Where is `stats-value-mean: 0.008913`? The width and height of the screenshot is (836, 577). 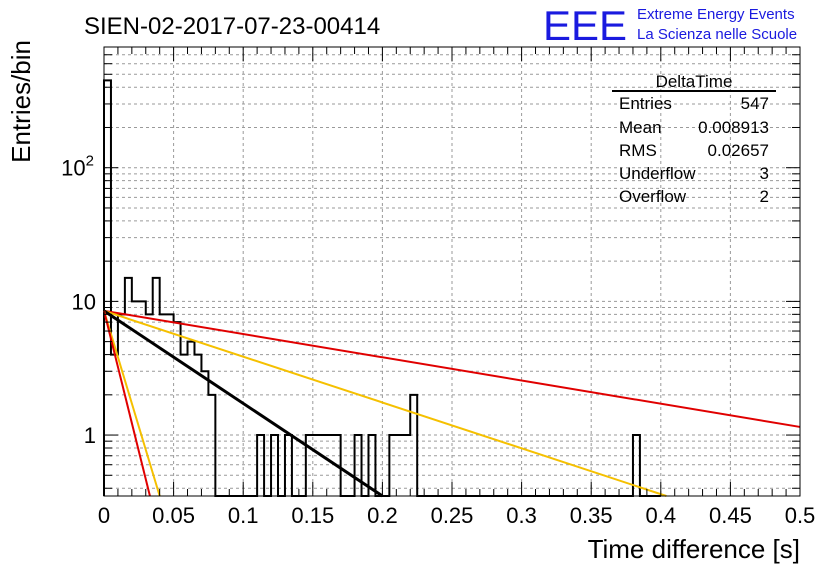 stats-value-mean: 0.008913 is located at coordinates (733, 127).